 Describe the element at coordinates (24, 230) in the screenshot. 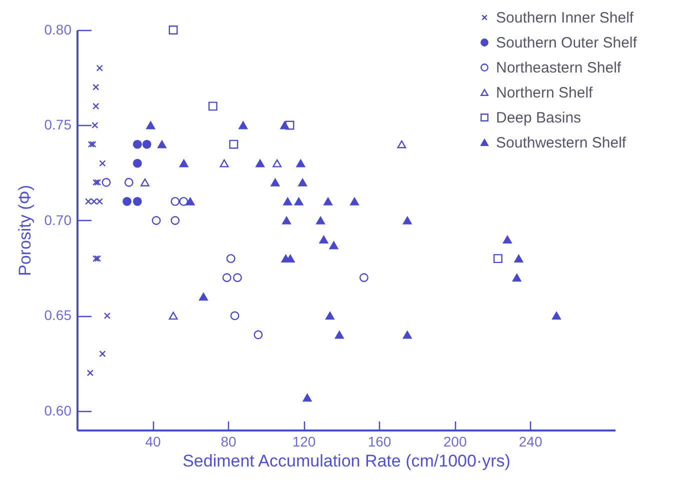

I see `y-axis-title: Porosity (Φ)` at that location.